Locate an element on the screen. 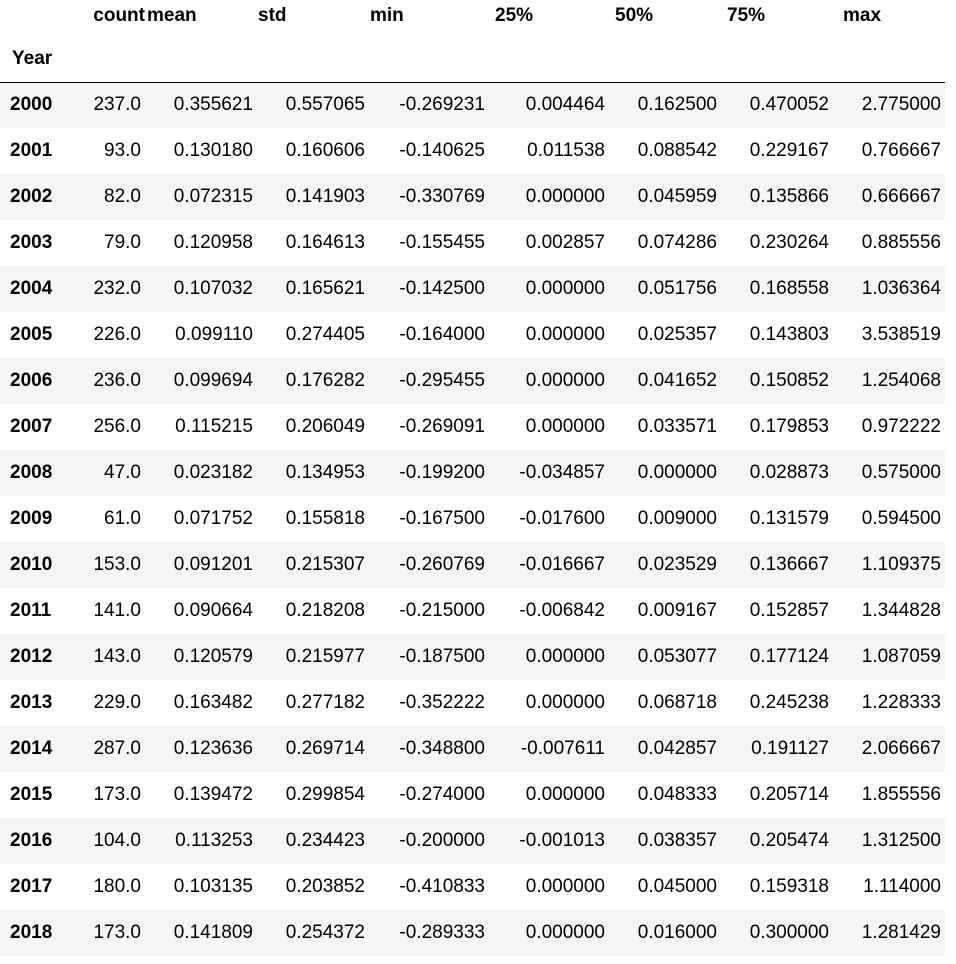 This screenshot has width=956, height=964. cell-75pct: 0.152857 is located at coordinates (777, 611).